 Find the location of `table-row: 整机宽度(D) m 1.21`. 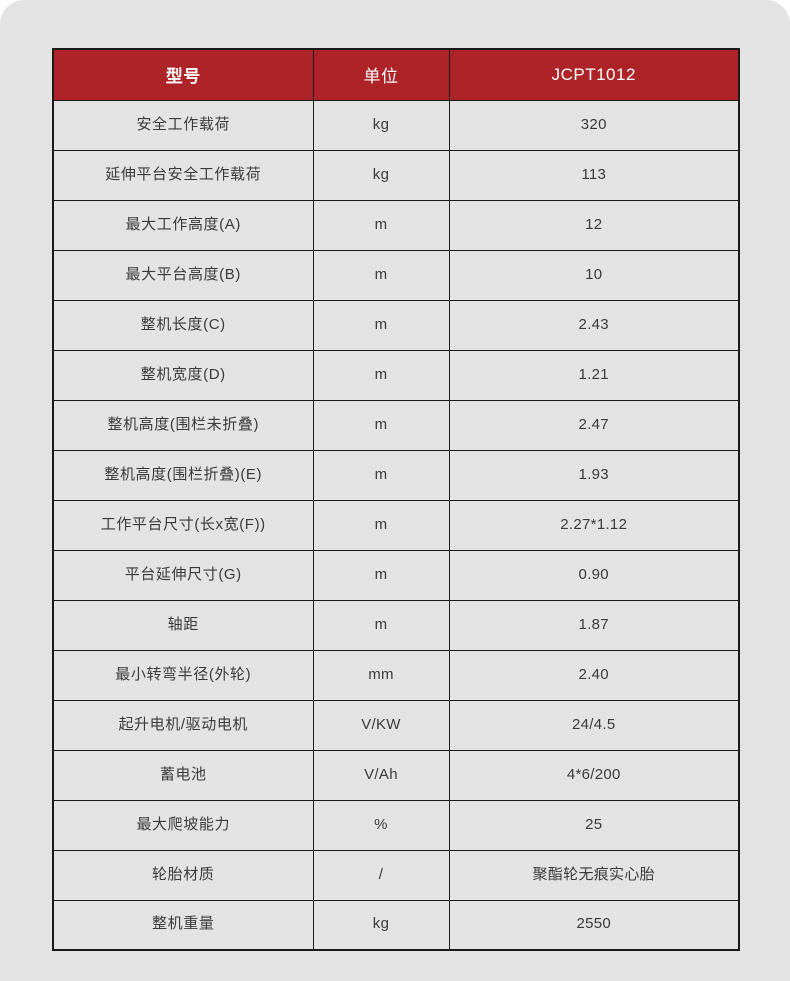

table-row: 整机宽度(D) m 1.21 is located at coordinates (396, 375).